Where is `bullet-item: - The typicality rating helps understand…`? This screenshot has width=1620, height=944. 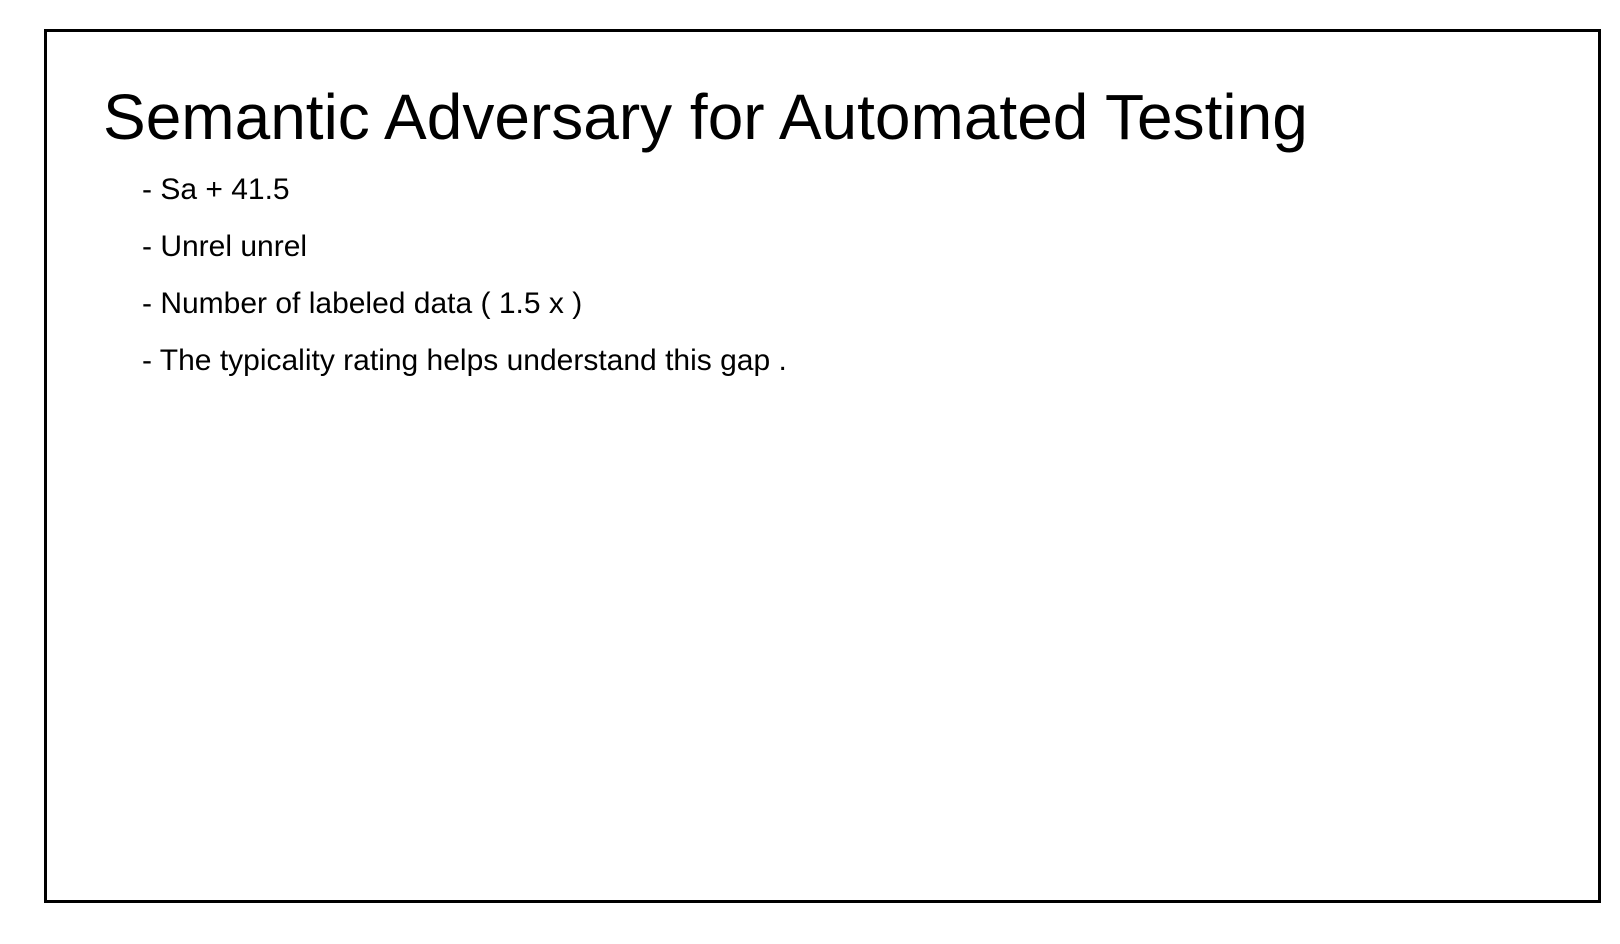
bullet-item: - The typicality rating helps understand… is located at coordinates (464, 360).